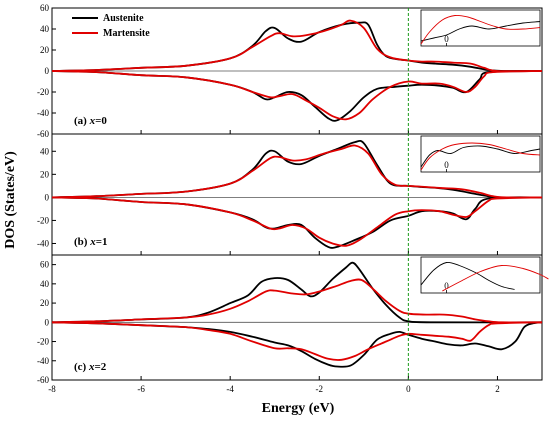  What do you see at coordinates (298, 408) in the screenshot?
I see `x-axis-label: Energy (eV)` at bounding box center [298, 408].